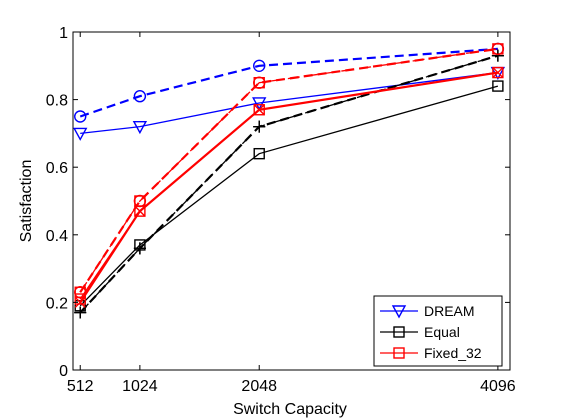 Image resolution: width=561 pixels, height=420 pixels. I want to click on legend-label: Equal, so click(442, 332).